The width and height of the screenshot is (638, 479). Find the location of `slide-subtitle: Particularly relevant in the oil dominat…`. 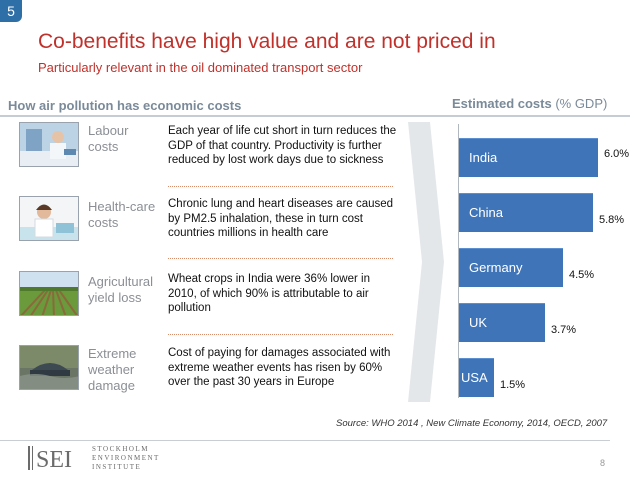

slide-subtitle: Particularly relevant in the oil dominat… is located at coordinates (200, 67).